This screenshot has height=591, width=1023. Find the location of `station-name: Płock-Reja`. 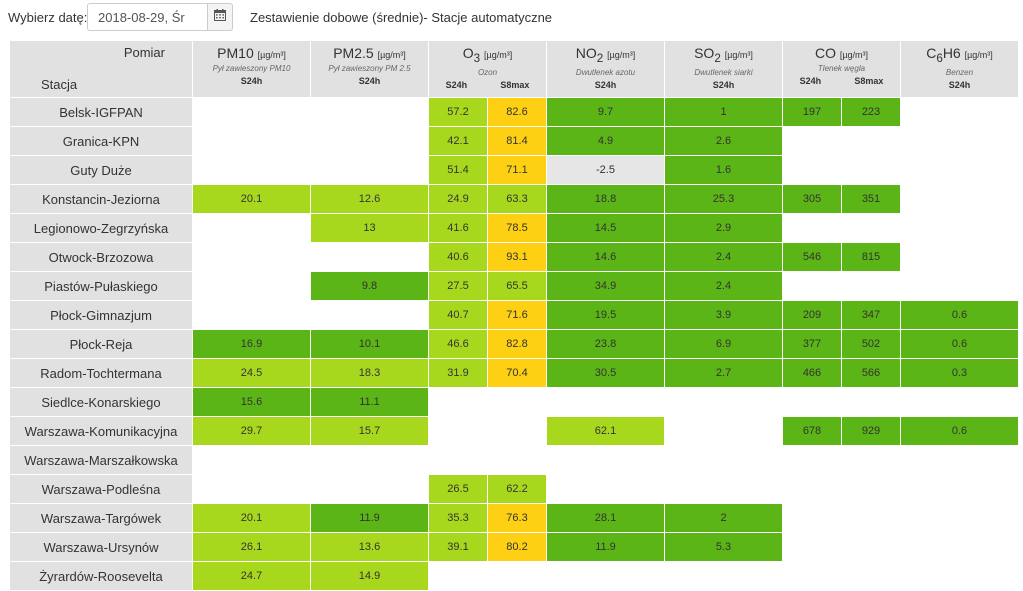

station-name: Płock-Reja is located at coordinates (101, 344).